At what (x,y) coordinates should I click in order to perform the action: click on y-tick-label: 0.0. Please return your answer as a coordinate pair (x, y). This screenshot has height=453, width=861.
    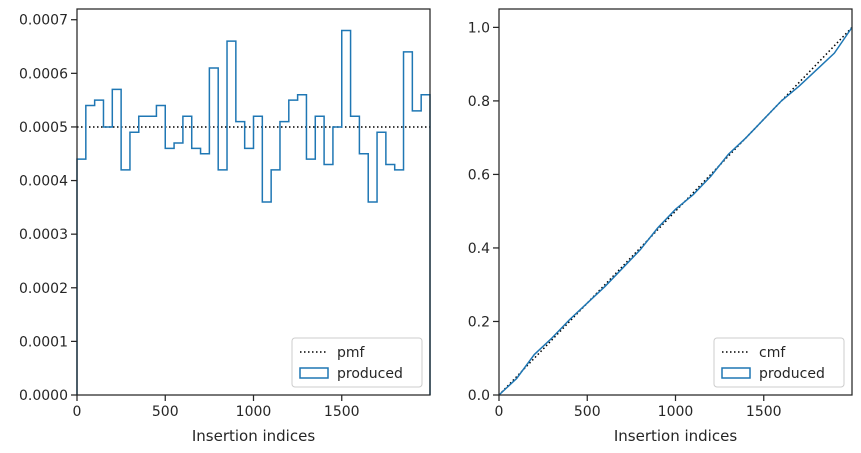
    Looking at the image, I should click on (479, 396).